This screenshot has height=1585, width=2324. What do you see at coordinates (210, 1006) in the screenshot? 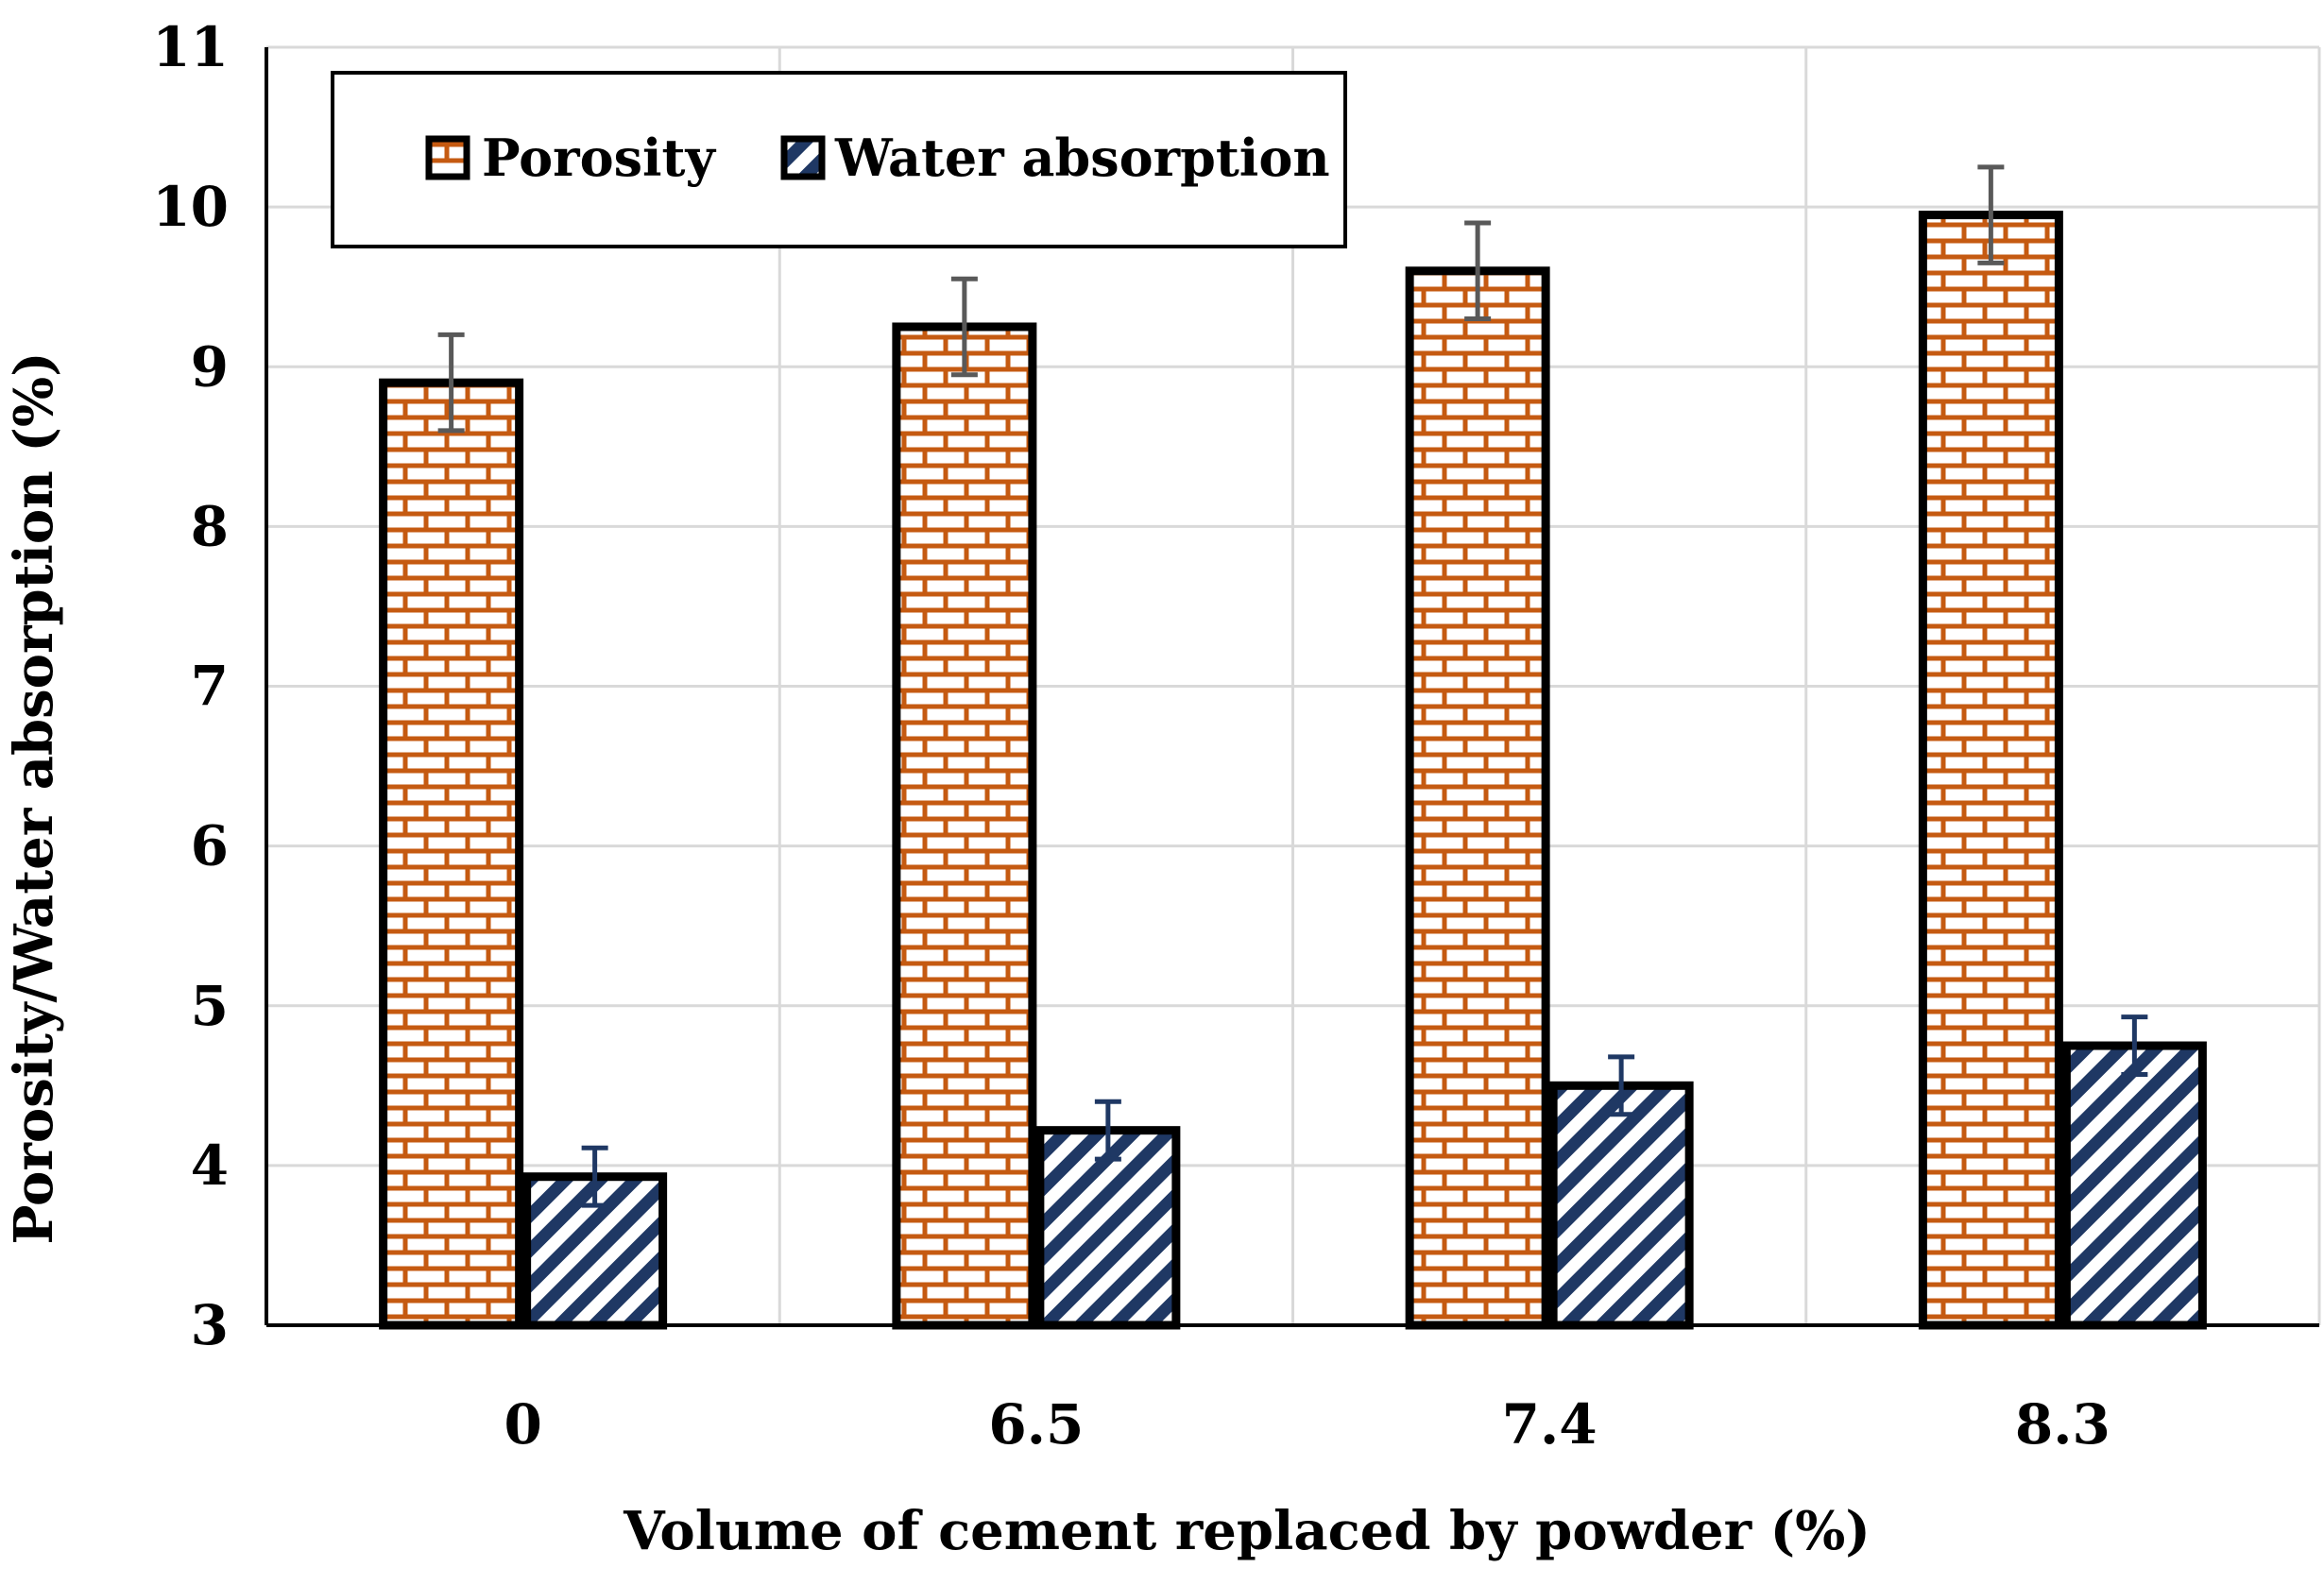
I see `y-tick-label: 5` at bounding box center [210, 1006].